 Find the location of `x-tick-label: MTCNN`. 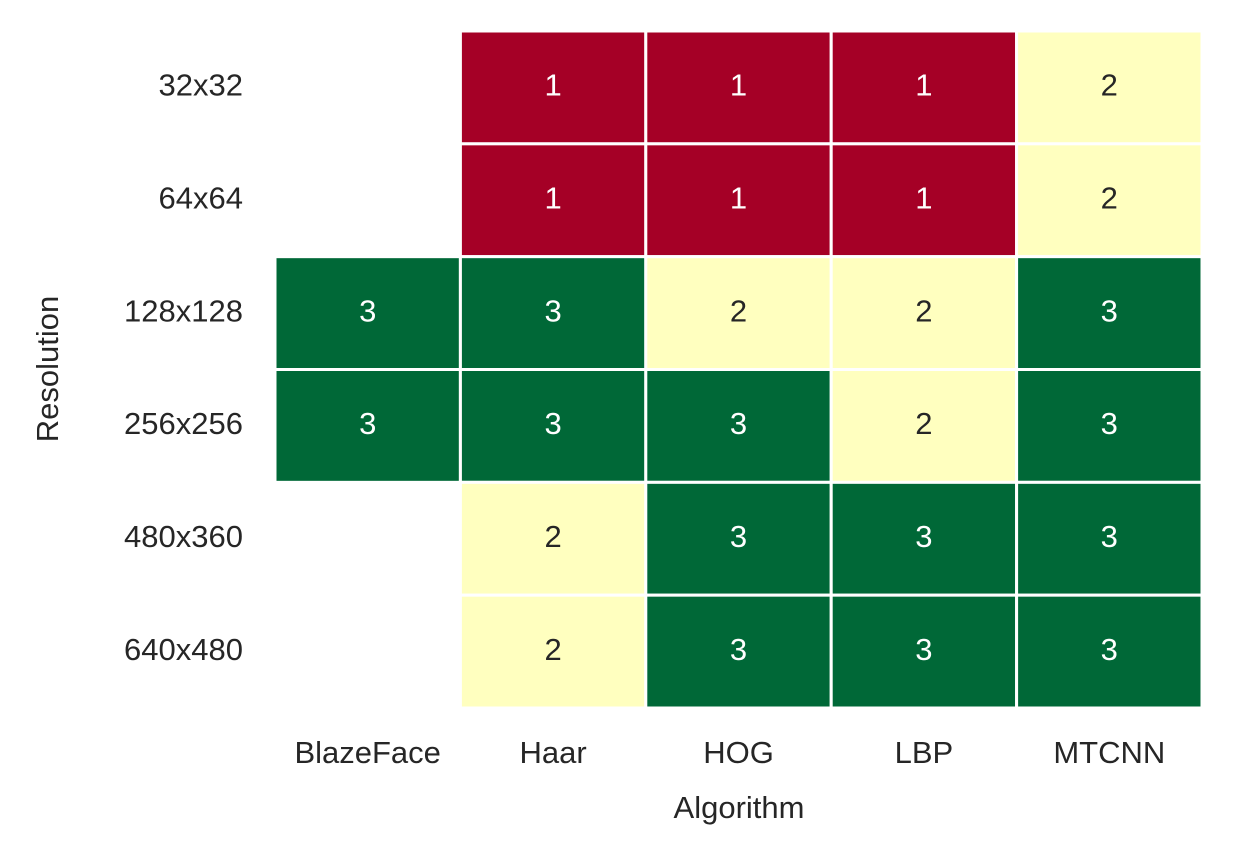

x-tick-label: MTCNN is located at coordinates (1109, 752).